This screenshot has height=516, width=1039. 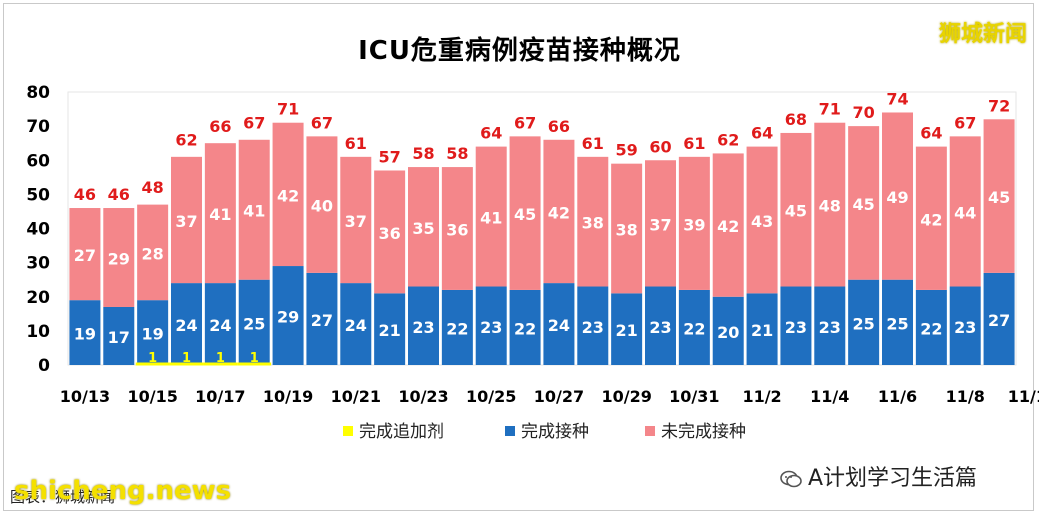 What do you see at coordinates (44, 366) in the screenshot?
I see `y-tick-label: 0` at bounding box center [44, 366].